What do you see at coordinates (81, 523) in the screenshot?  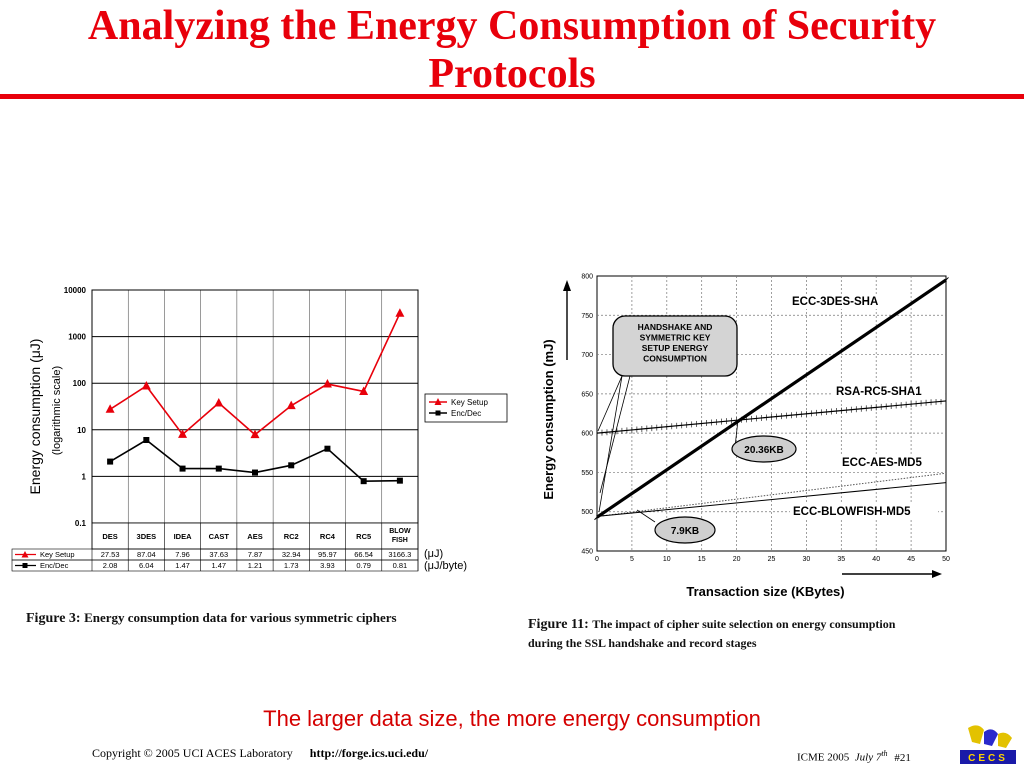 I see `figure3-ytick-label: 0.1` at bounding box center [81, 523].